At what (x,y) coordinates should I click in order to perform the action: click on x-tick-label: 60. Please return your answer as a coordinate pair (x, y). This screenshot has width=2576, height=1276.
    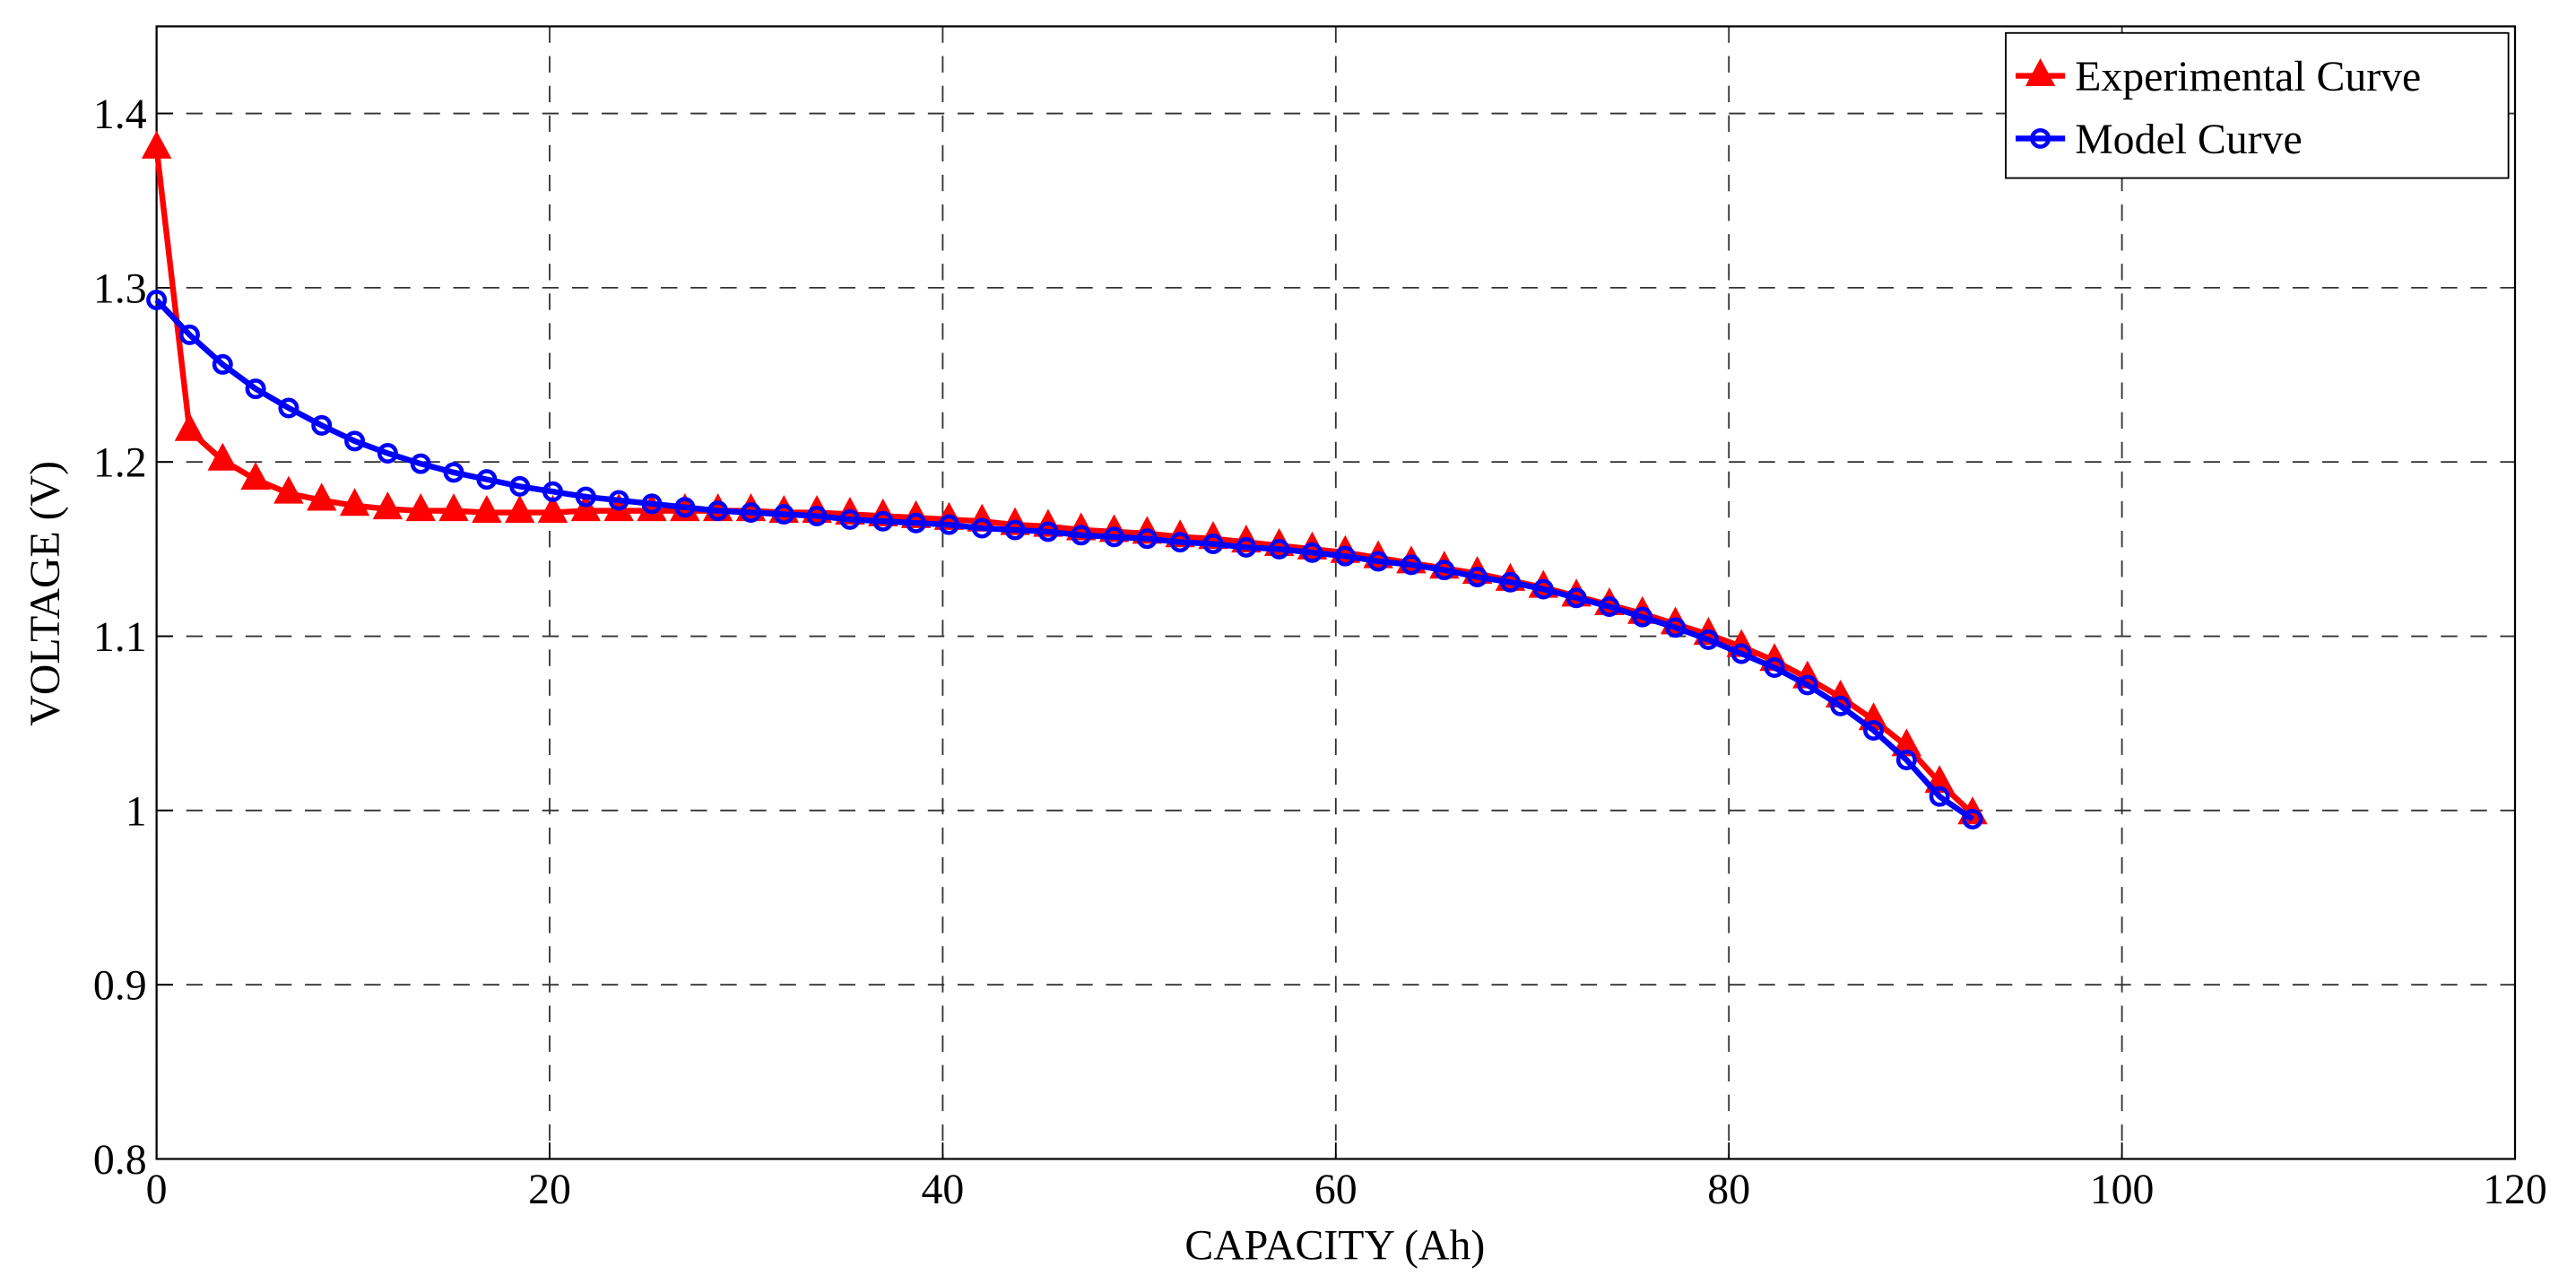
    Looking at the image, I should click on (1335, 1190).